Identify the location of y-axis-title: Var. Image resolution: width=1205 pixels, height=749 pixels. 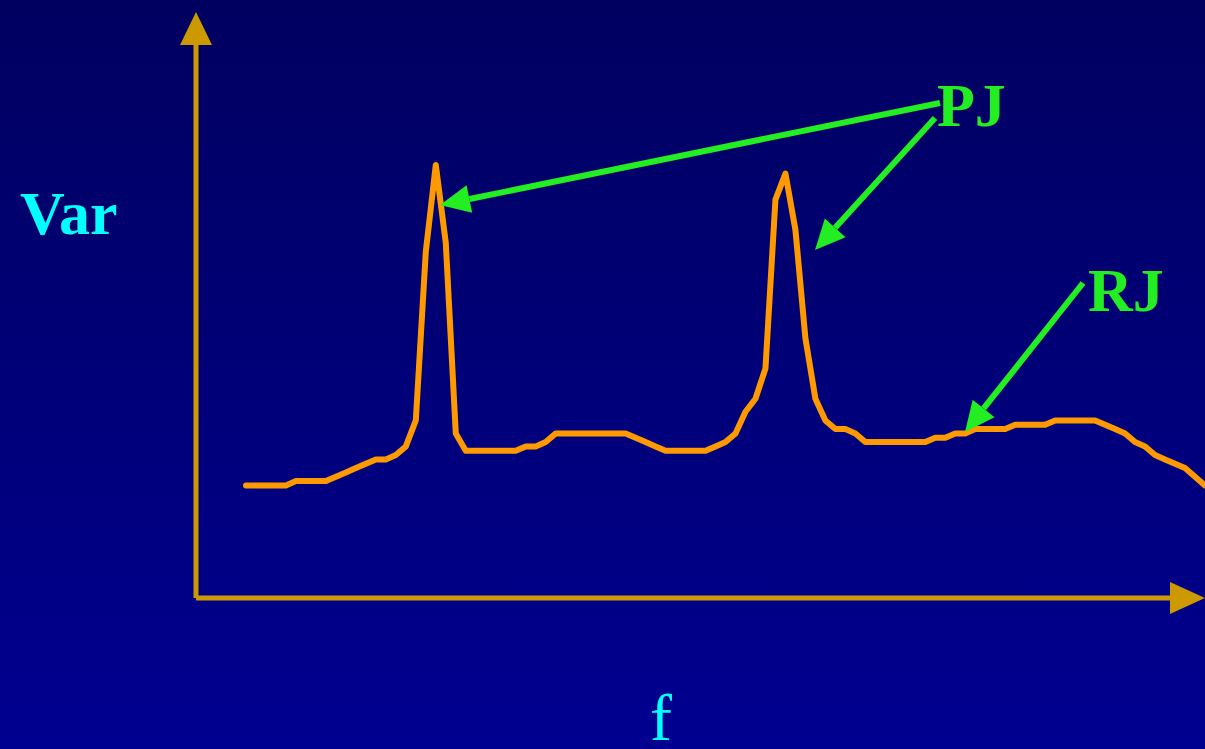
(69, 213).